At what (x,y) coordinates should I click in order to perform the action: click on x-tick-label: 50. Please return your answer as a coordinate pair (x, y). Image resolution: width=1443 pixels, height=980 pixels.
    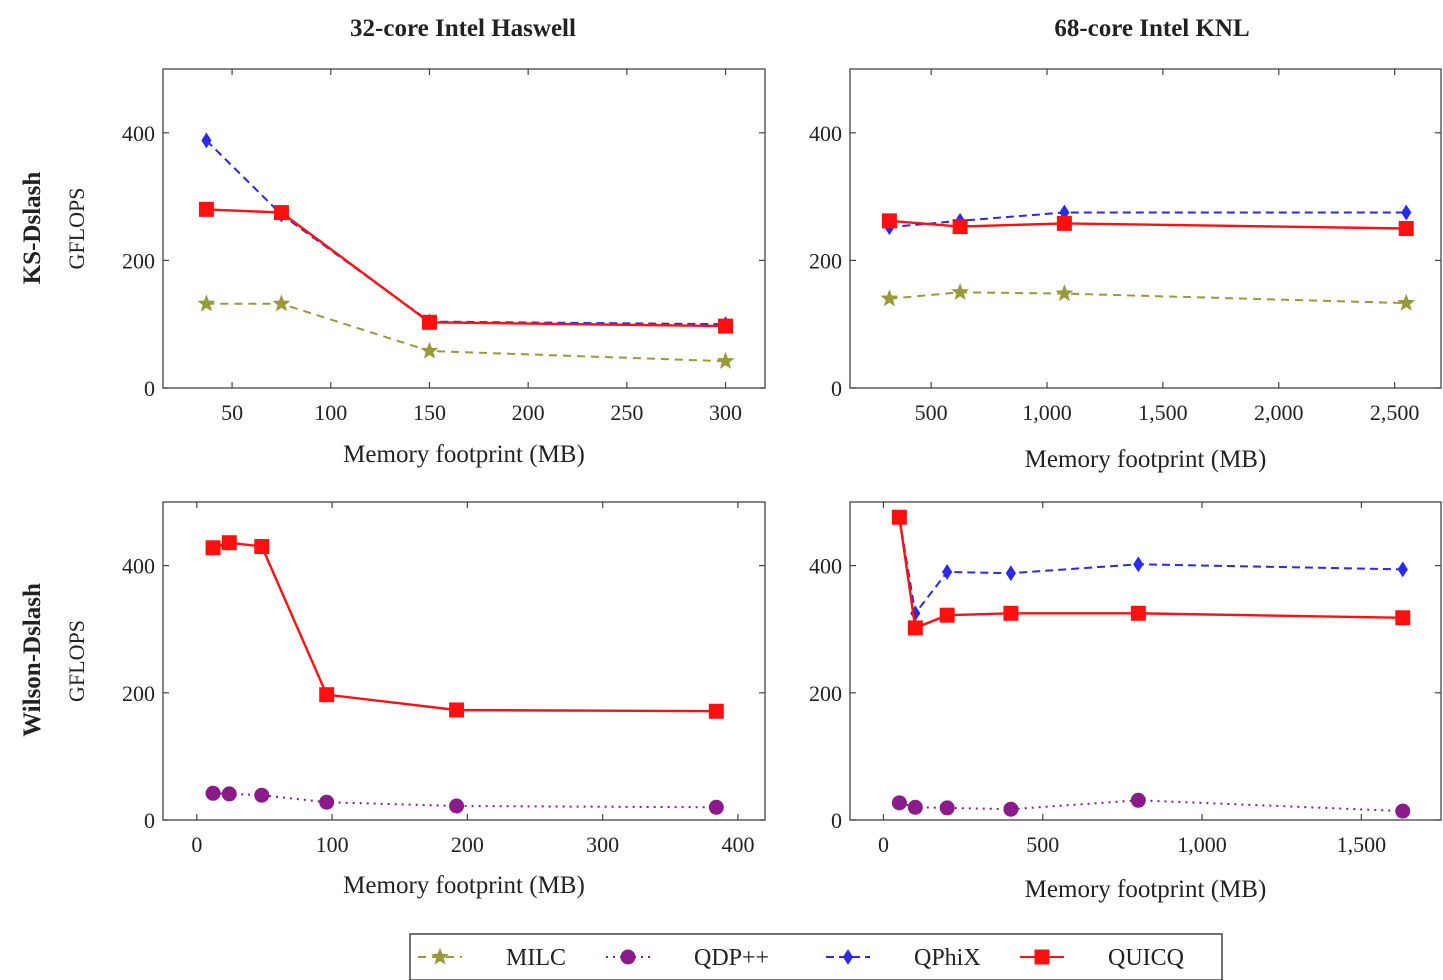
    Looking at the image, I should click on (232, 412).